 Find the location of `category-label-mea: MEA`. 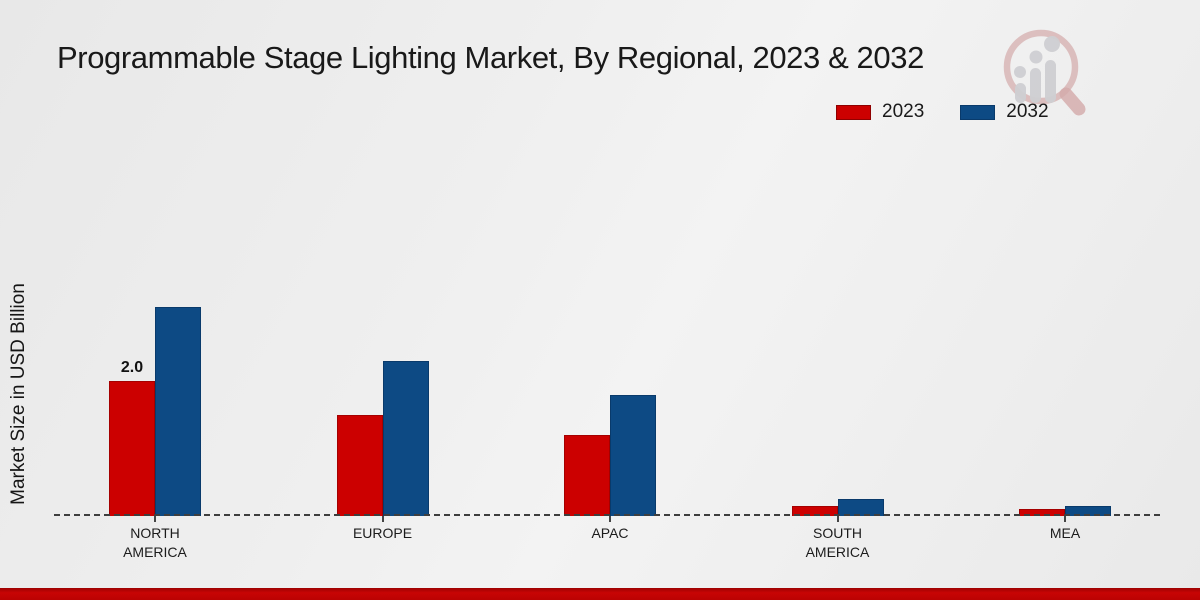

category-label-mea: MEA is located at coordinates (1065, 533).